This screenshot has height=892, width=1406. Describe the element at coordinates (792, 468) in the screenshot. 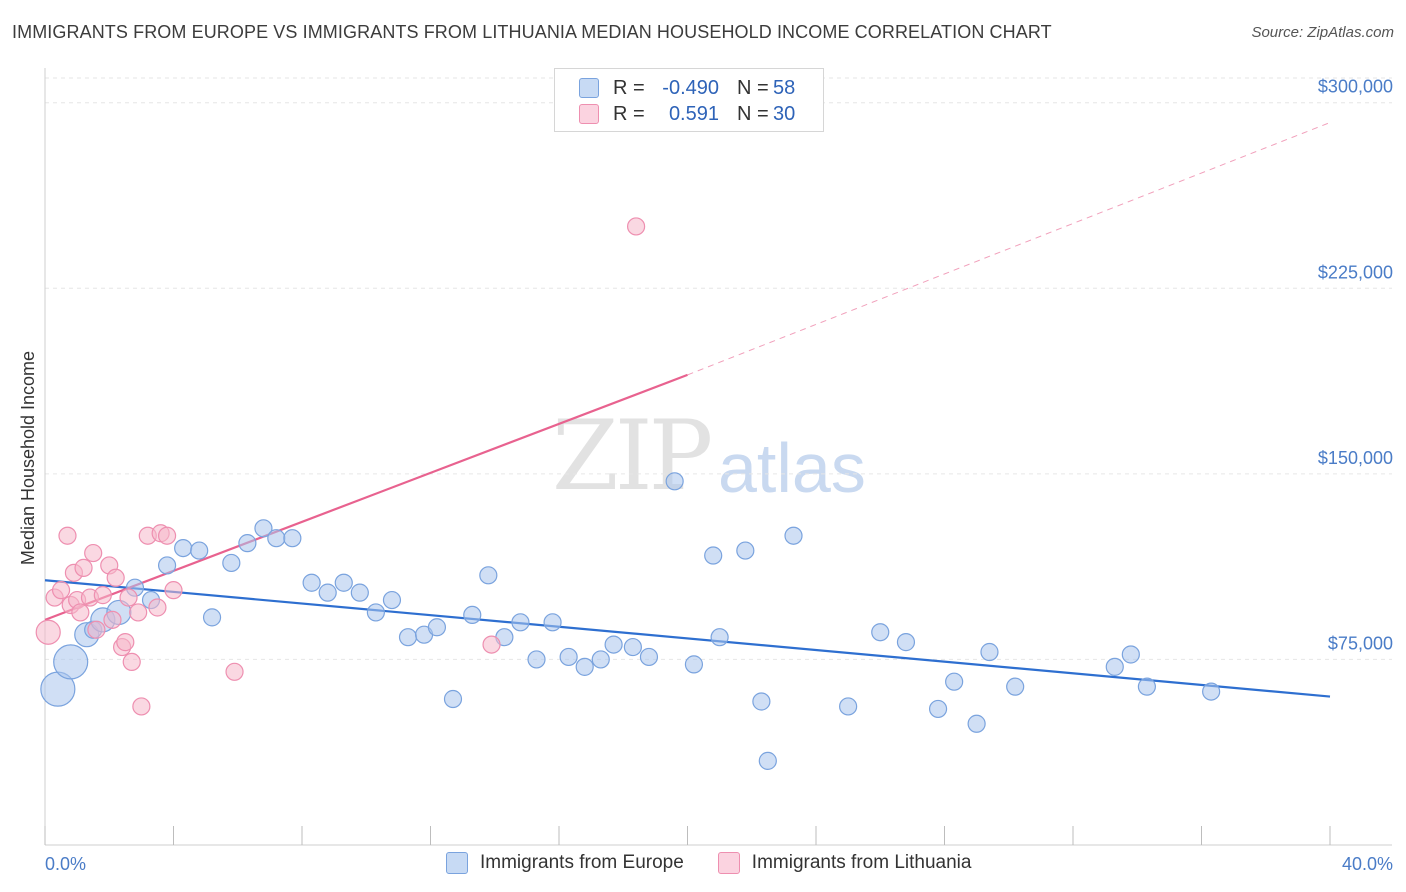

I see `watermark-atlas: atlas` at that location.